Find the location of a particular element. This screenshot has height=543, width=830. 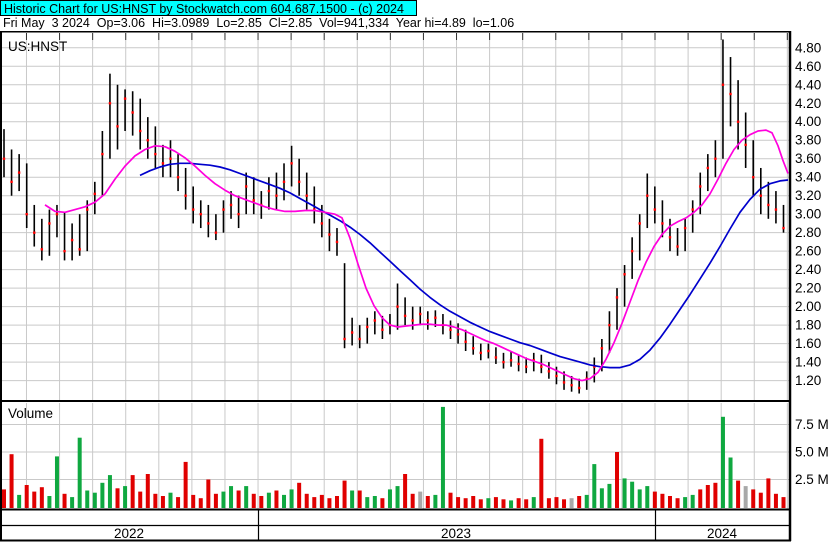

svg-text: 4.20 is located at coordinates (808, 103).